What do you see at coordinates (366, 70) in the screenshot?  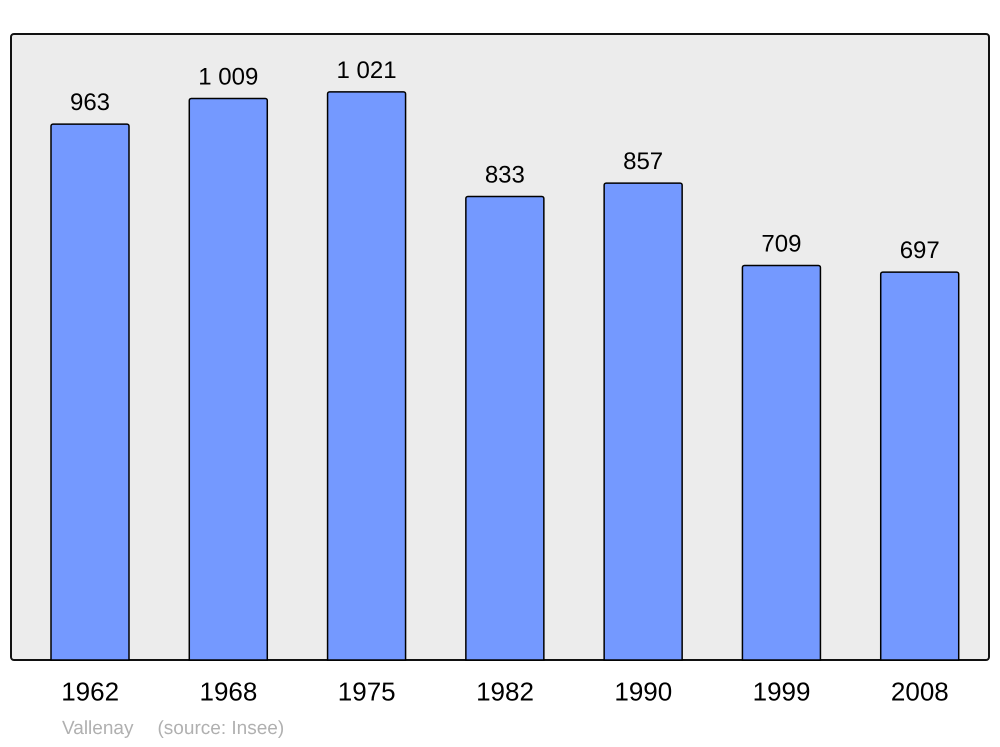 I see `data-label: 1 021` at bounding box center [366, 70].